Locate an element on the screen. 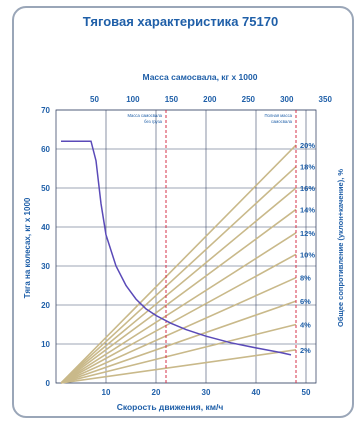 This screenshot has height=424, width=361. x-tick-label: 20 is located at coordinates (156, 392).